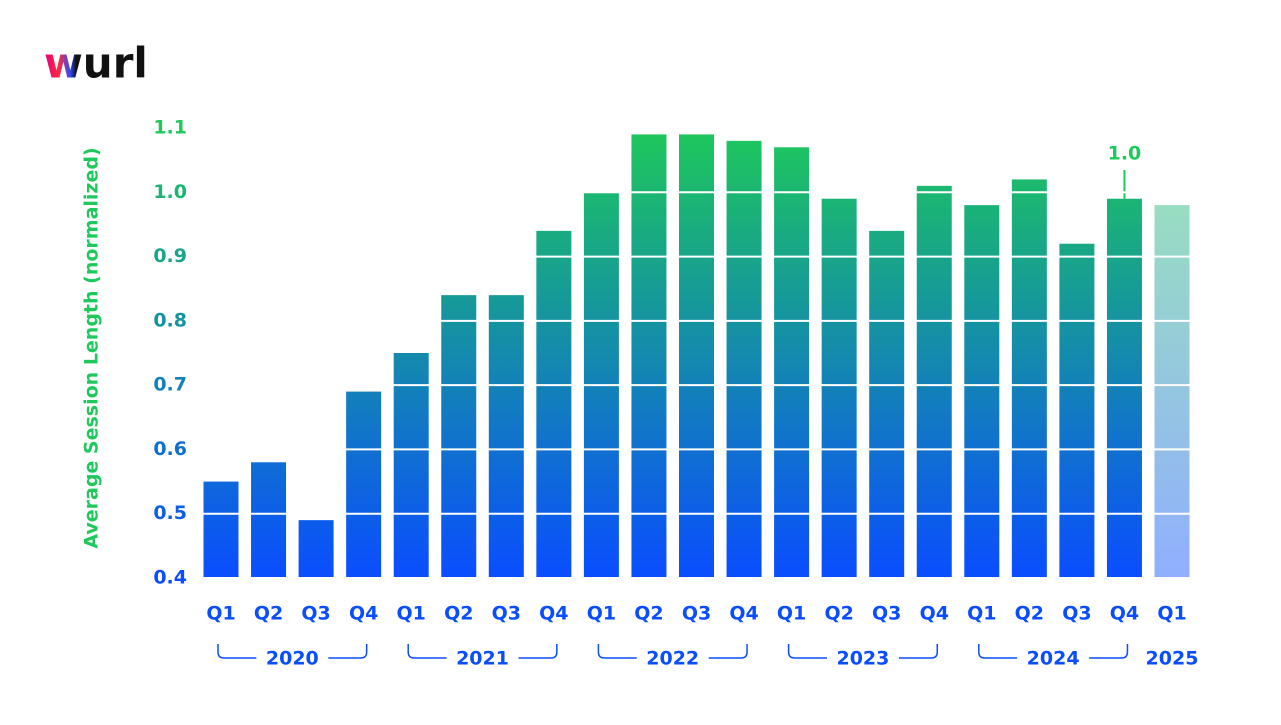 Image resolution: width=1281 pixels, height=725 pixels. What do you see at coordinates (170, 578) in the screenshot?
I see `y-tick-label: 0.4` at bounding box center [170, 578].